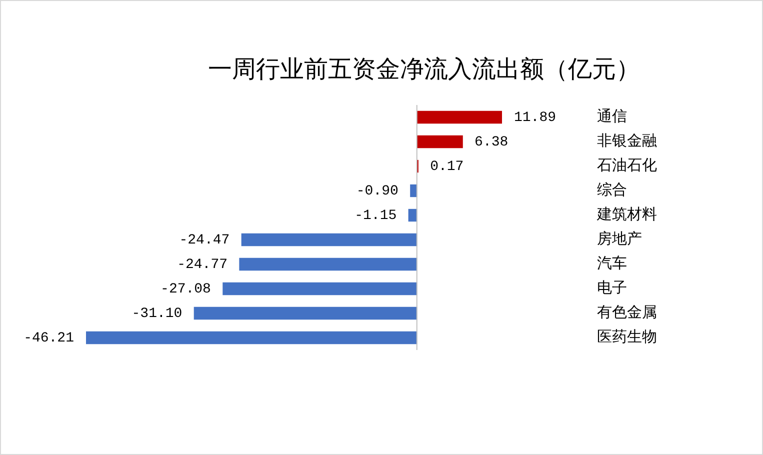 This screenshot has height=455, width=763. What do you see at coordinates (612, 189) in the screenshot?
I see `y-tick-label: 综合` at bounding box center [612, 189].